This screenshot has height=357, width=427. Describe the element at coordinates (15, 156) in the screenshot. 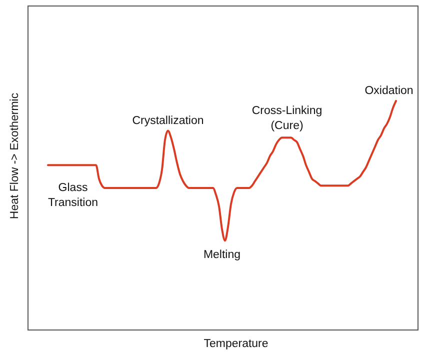

I see `y-axis-title: Heat Flow -> Exothermic` at that location.